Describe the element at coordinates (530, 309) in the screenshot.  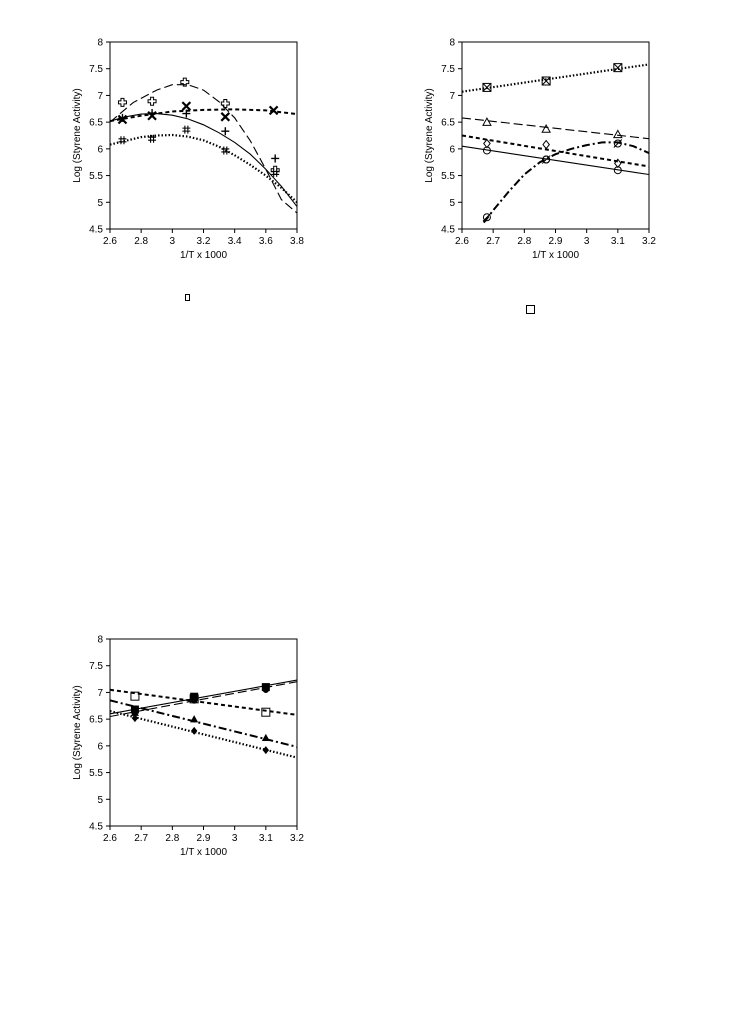
I see `stray-square-glyph` at that location.